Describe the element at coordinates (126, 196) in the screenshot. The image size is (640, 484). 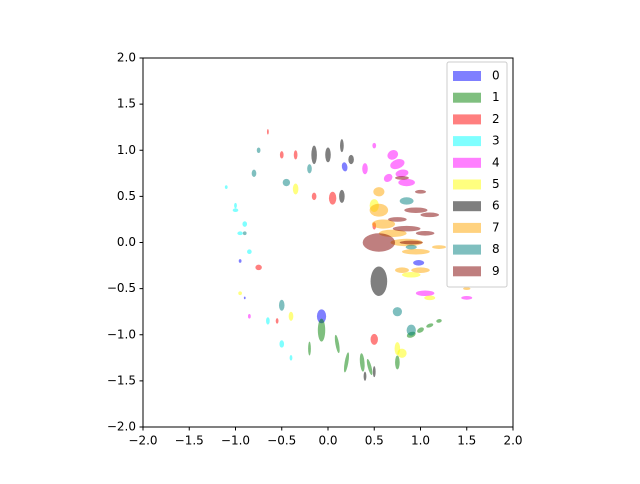
I see `y-tick-label: 0.5` at that location.